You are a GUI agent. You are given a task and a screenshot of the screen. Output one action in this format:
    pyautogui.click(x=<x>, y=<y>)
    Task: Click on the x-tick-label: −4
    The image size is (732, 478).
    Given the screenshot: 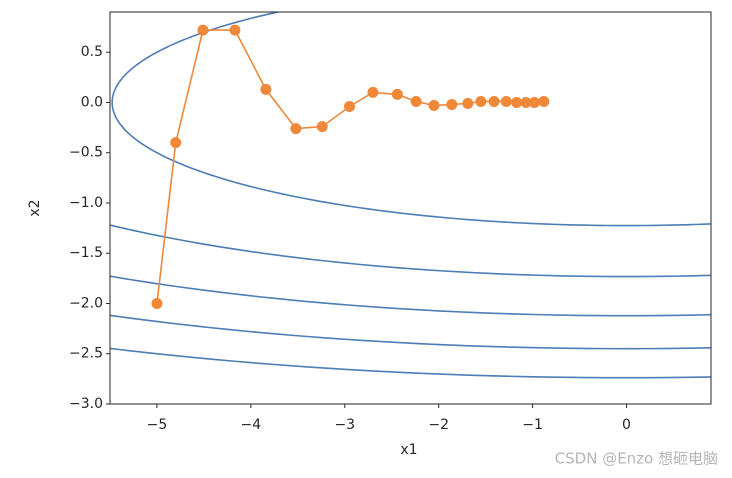 What is the action you would take?
    pyautogui.click(x=251, y=425)
    